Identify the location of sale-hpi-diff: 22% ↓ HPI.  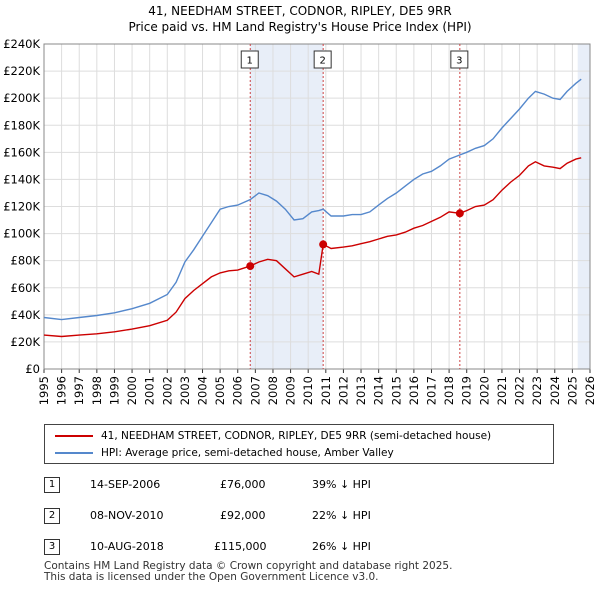
(341, 515).